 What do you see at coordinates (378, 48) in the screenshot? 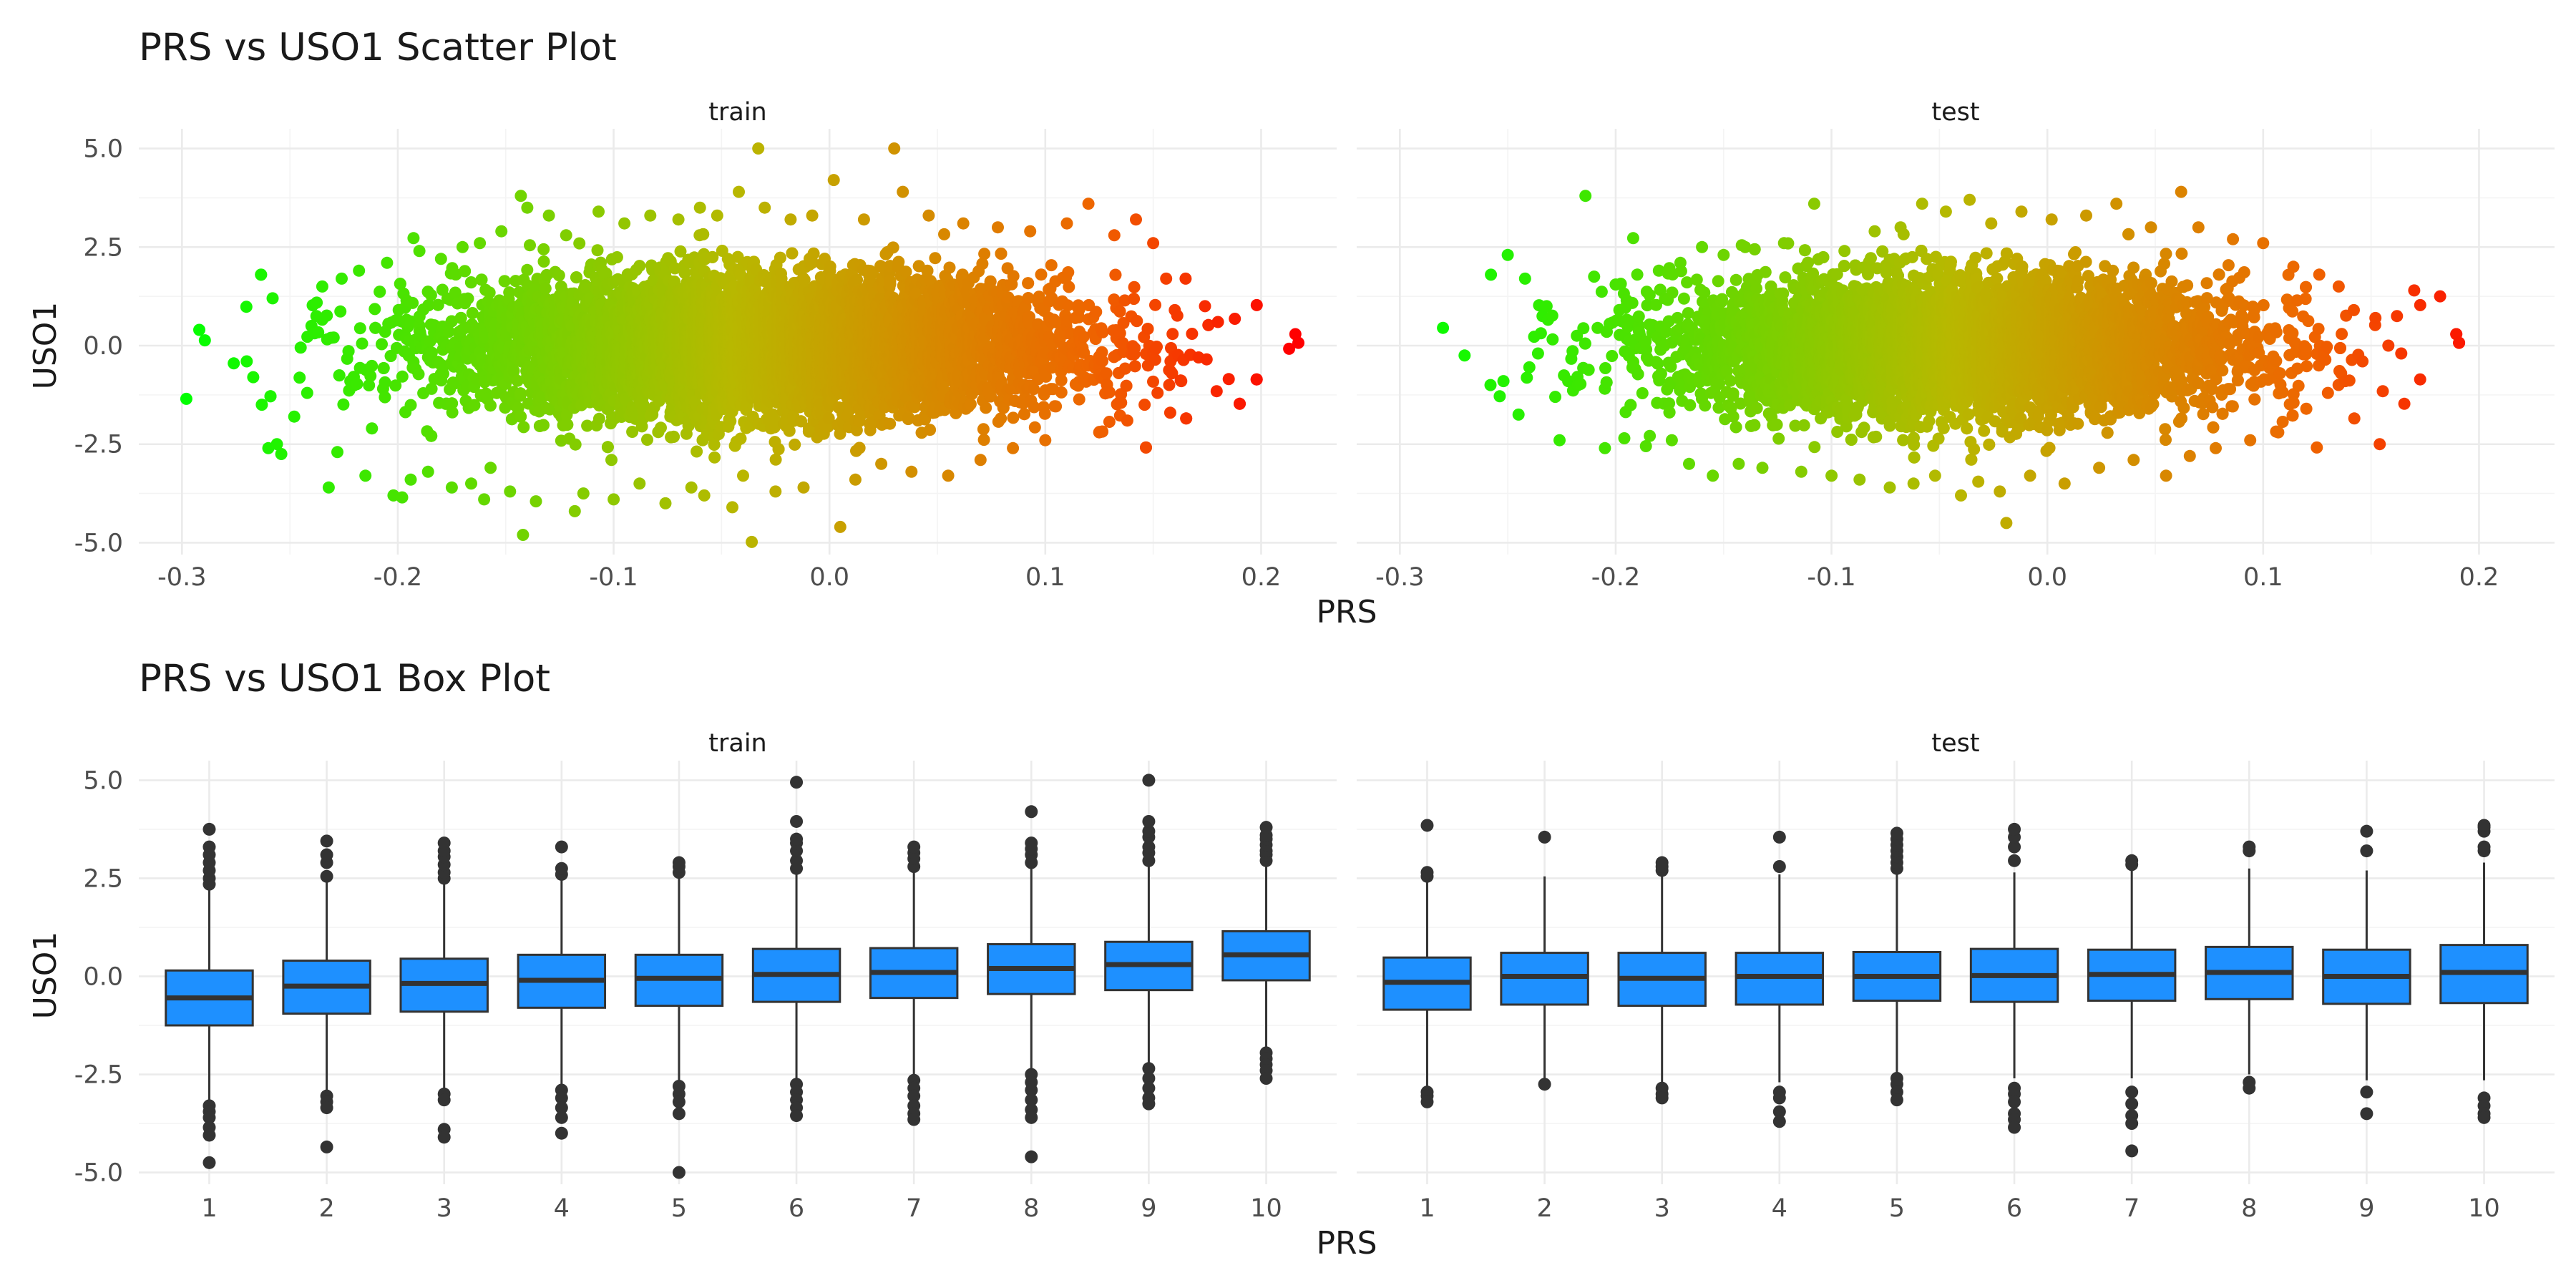
I see `scatter-title: PRS vs USO1 Scatter Plot` at bounding box center [378, 48].